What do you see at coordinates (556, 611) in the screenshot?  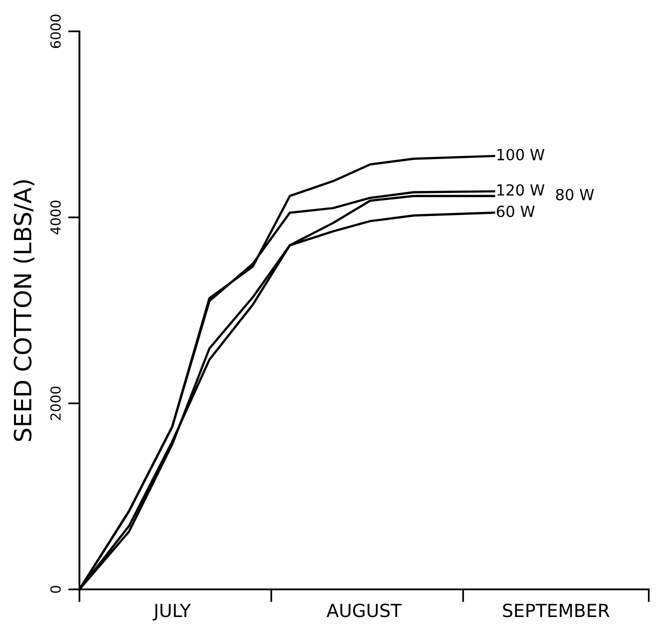 I see `x-tick-label: SEPTEMBER` at bounding box center [556, 611].